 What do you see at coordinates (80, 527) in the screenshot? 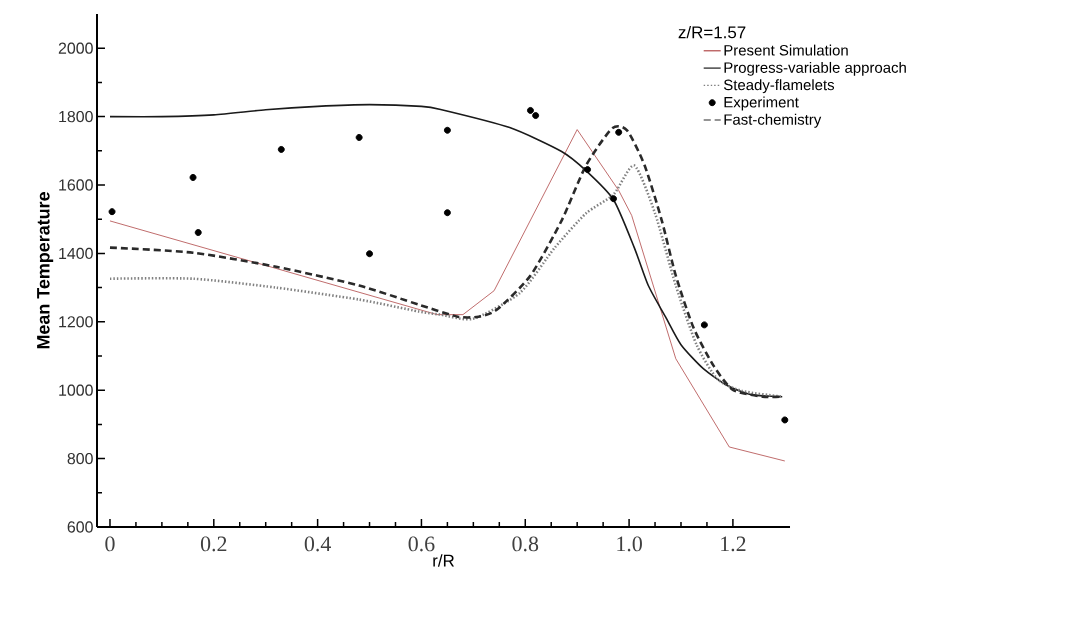
I see `y-tick-label: 600` at bounding box center [80, 527].